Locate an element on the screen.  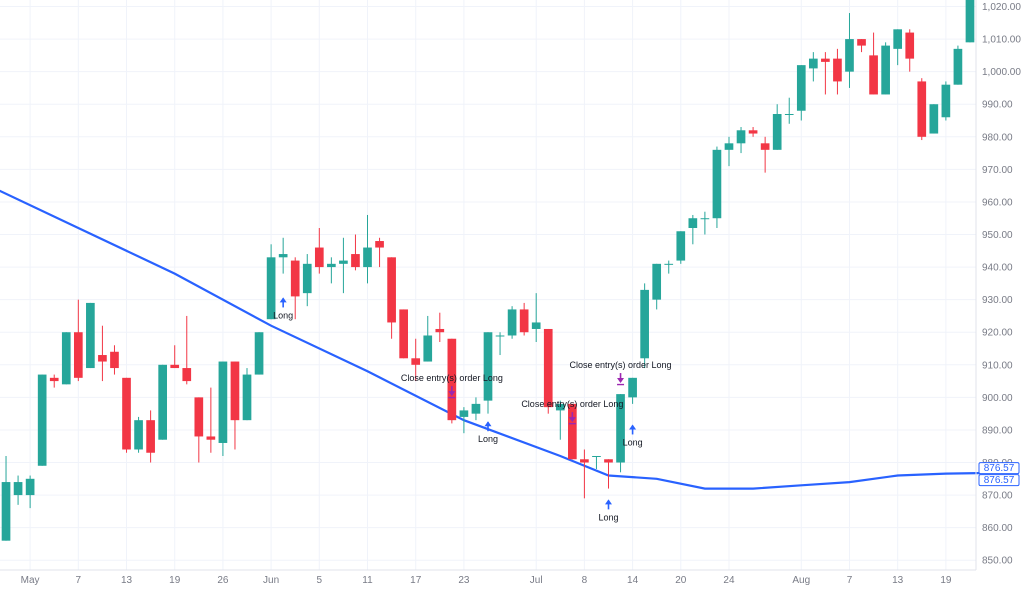
x-tick-label: 13 is located at coordinates (898, 580).